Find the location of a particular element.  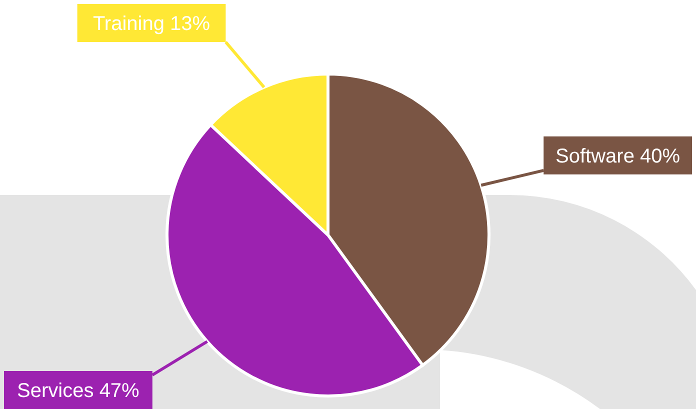

slice-label: Training is located at coordinates (128, 24).